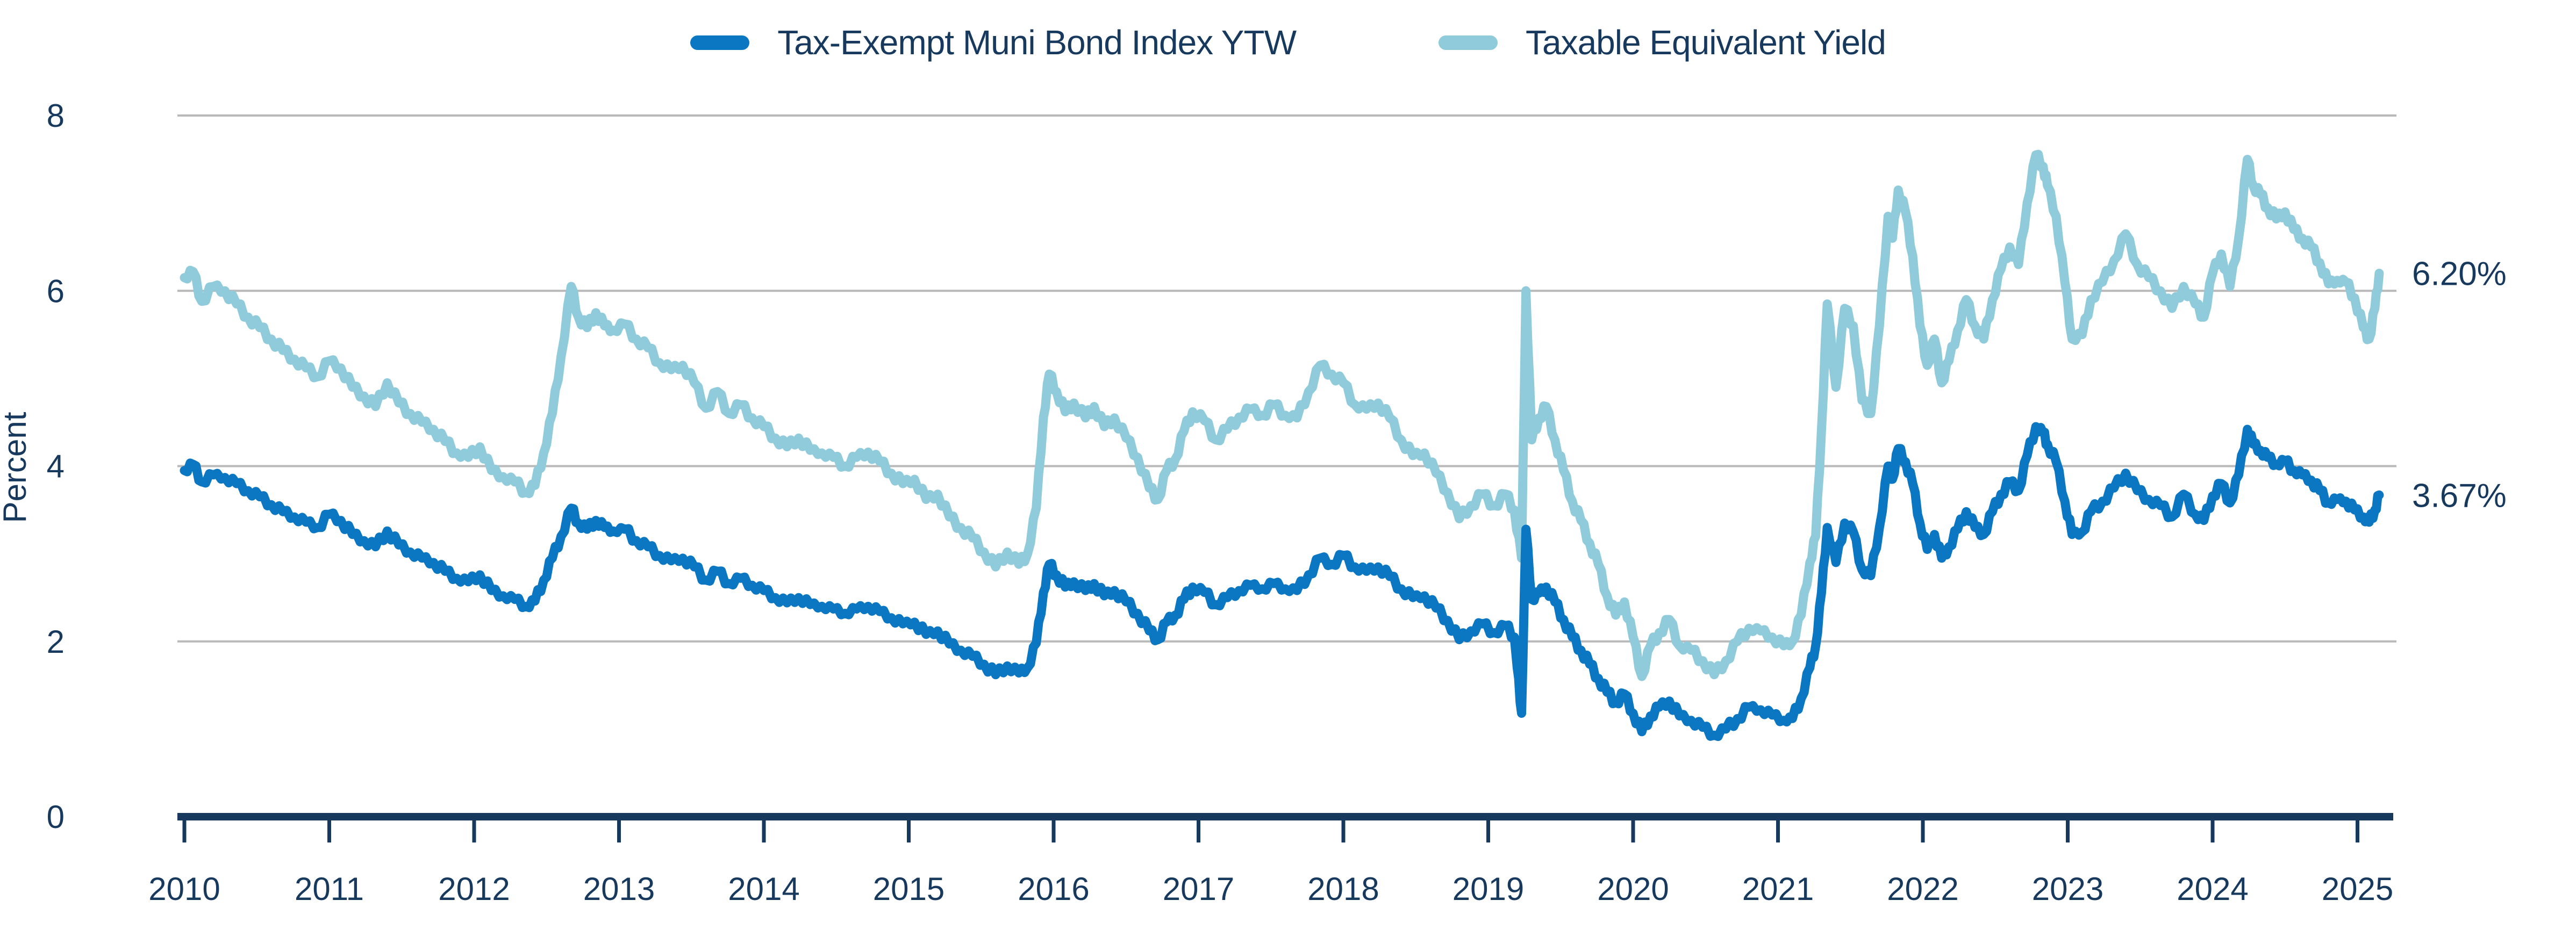 The image size is (2576, 929). Describe the element at coordinates (2067, 889) in the screenshot. I see `x-tick-label-2023: 2023` at that location.